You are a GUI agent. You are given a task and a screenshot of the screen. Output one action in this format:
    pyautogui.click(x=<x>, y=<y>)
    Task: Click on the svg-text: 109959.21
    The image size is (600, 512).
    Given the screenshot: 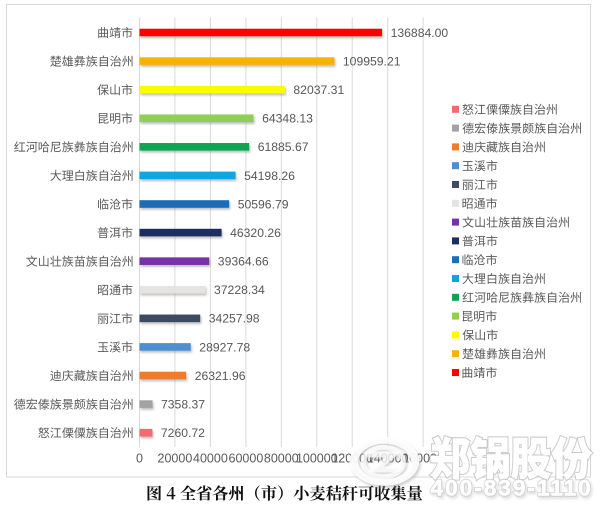 What is the action you would take?
    pyautogui.click(x=372, y=61)
    